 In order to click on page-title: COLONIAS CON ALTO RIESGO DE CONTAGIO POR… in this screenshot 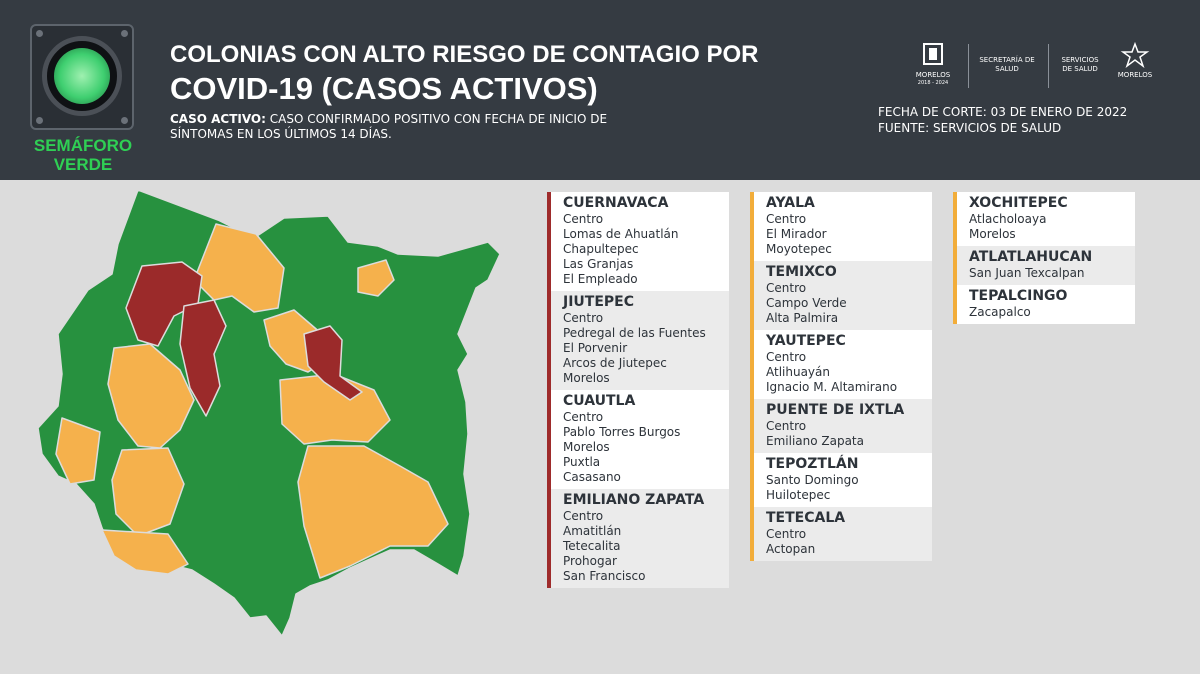, I will do `click(464, 72)`.